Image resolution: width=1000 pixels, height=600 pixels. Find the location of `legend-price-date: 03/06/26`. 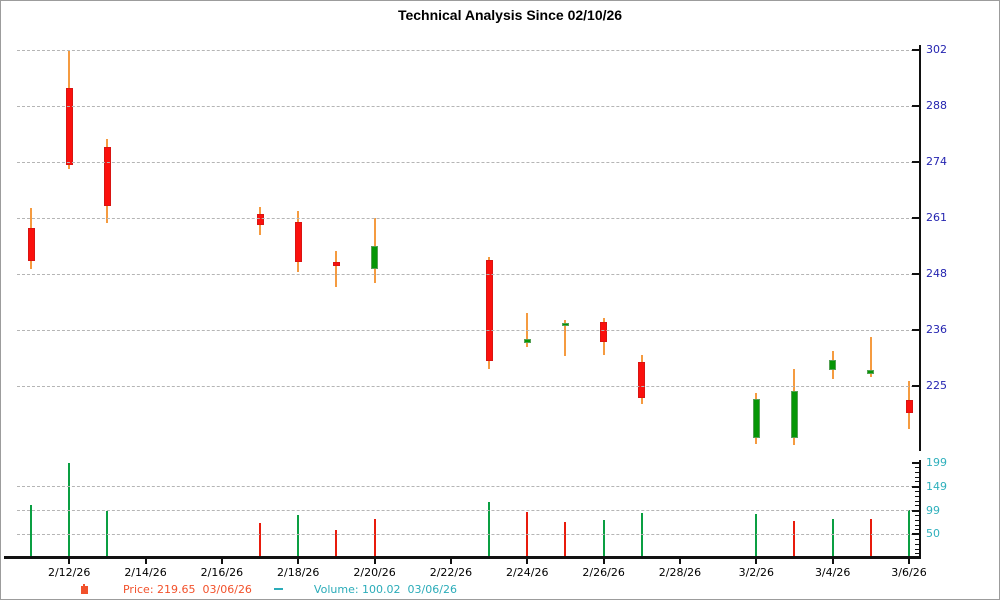

legend-price-date: 03/06/26 is located at coordinates (227, 589).